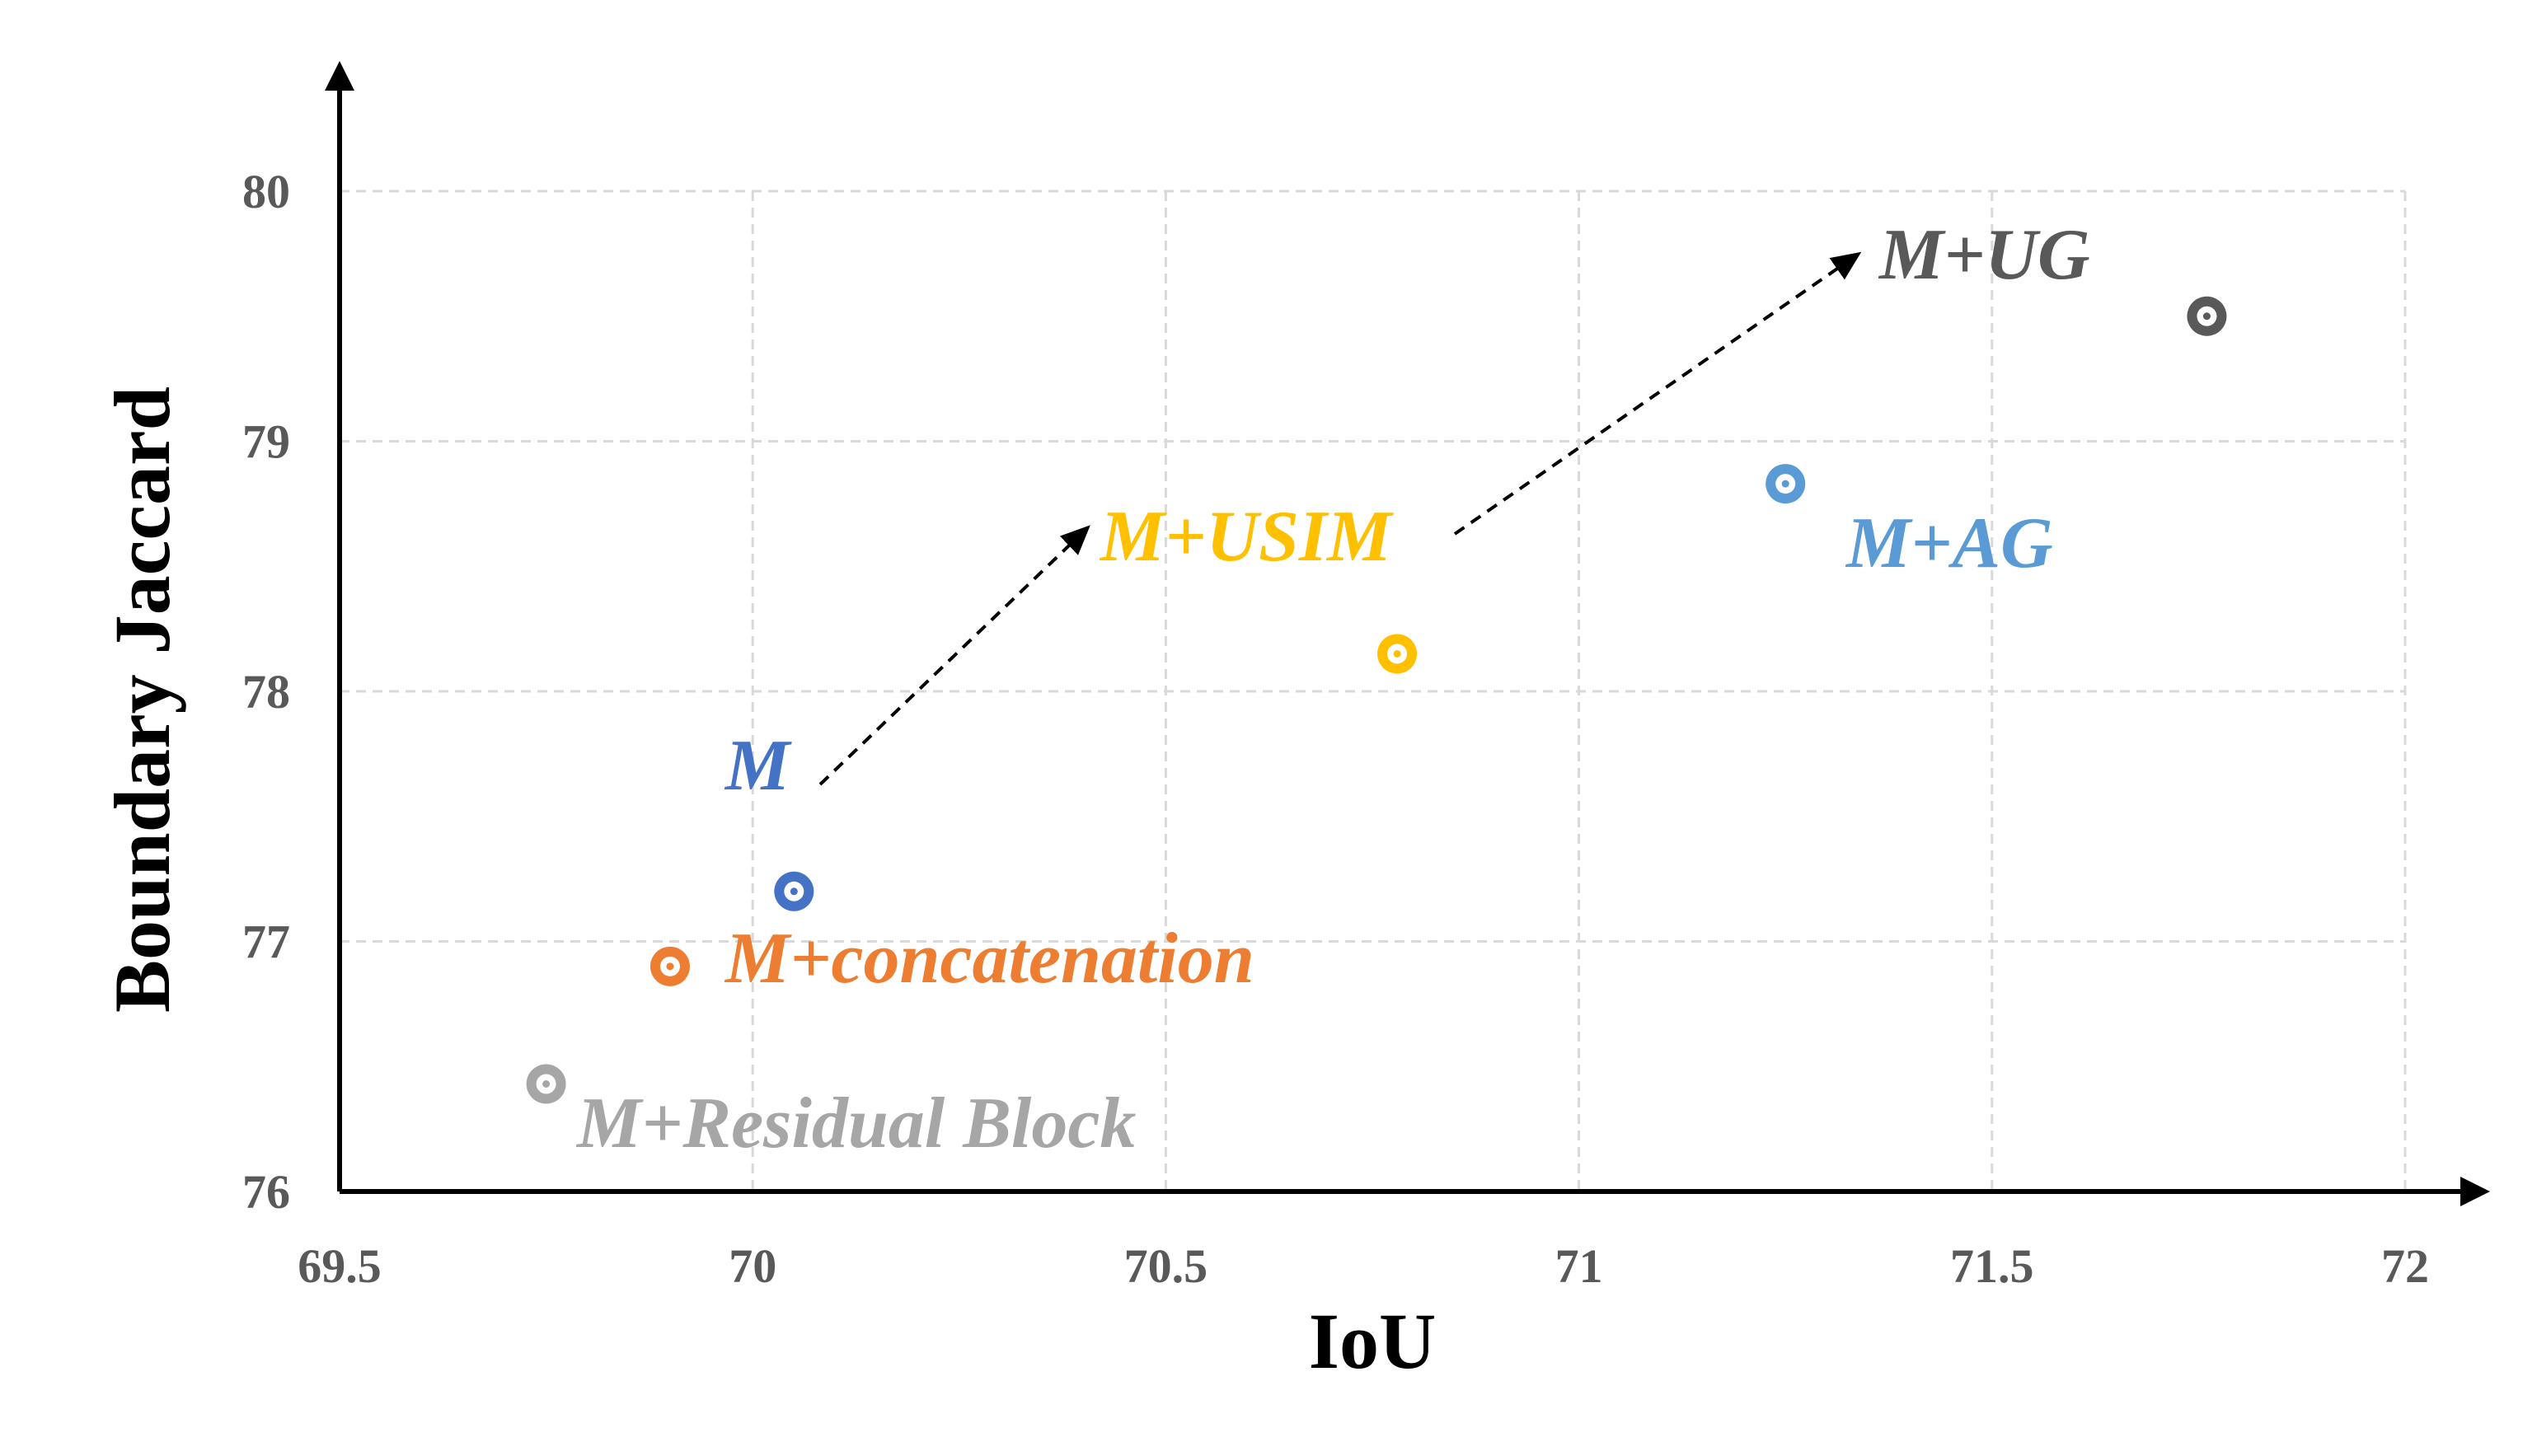 The image size is (2537, 1456). What do you see at coordinates (142, 699) in the screenshot?
I see `y-axis-title: Boundary Jaccard` at bounding box center [142, 699].